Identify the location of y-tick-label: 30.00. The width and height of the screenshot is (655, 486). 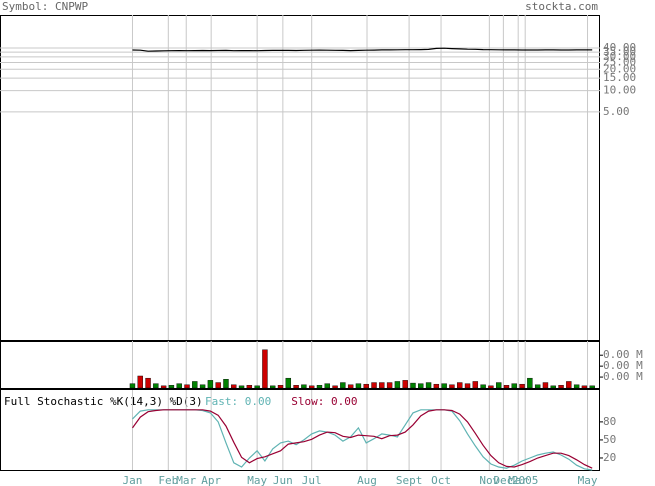
(619, 56).